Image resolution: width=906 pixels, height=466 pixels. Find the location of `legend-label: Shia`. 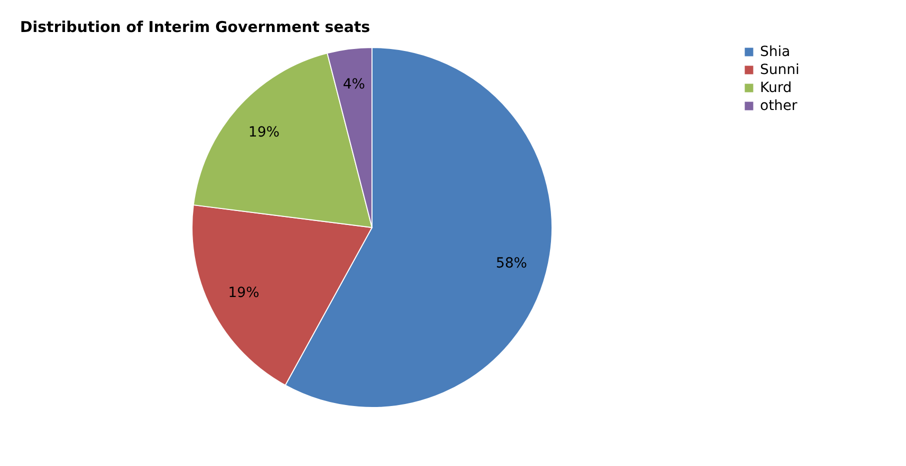

legend-label: Shia is located at coordinates (775, 52).